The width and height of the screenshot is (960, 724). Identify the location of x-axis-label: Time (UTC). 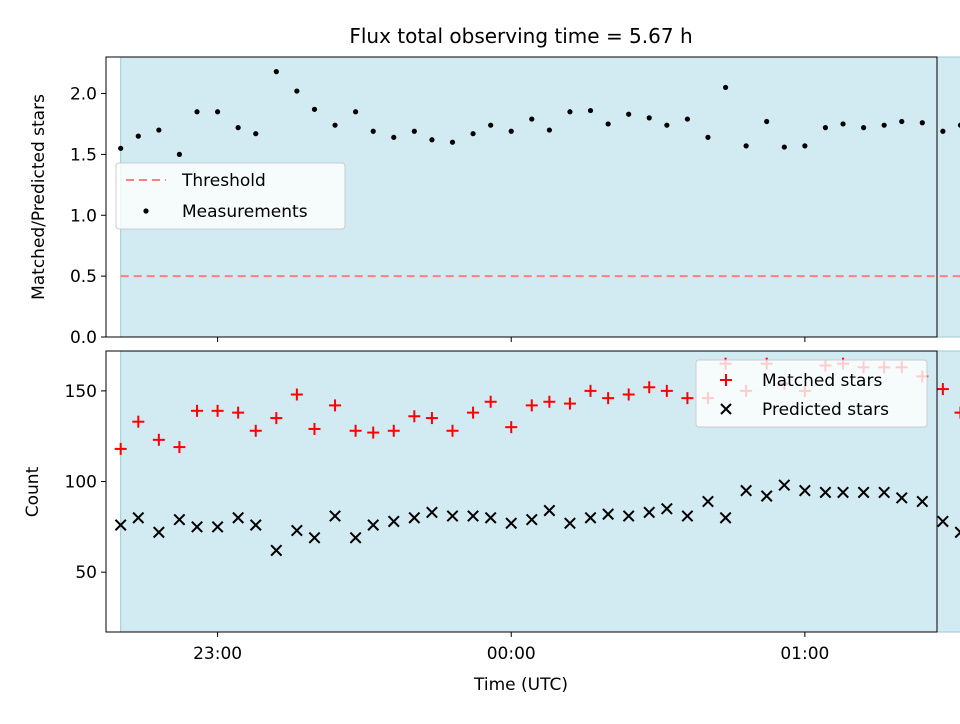
(520, 685).